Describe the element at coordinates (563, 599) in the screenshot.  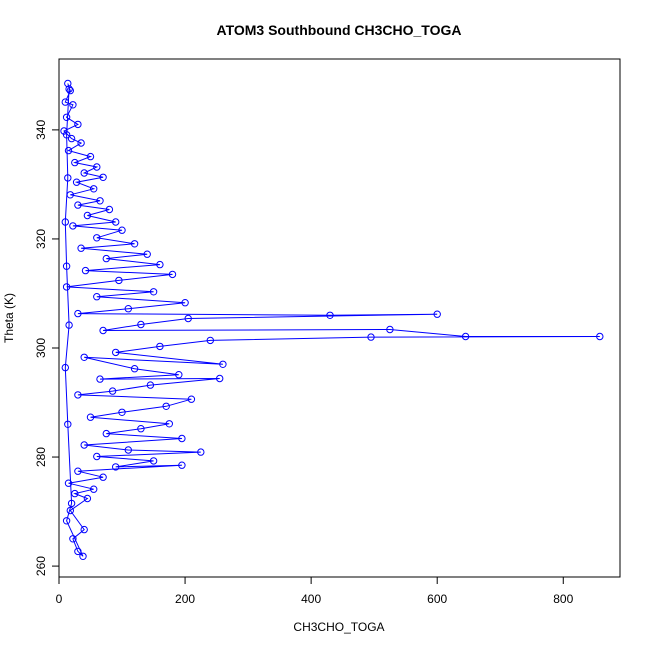
I see `x-tick-label: 800` at that location.